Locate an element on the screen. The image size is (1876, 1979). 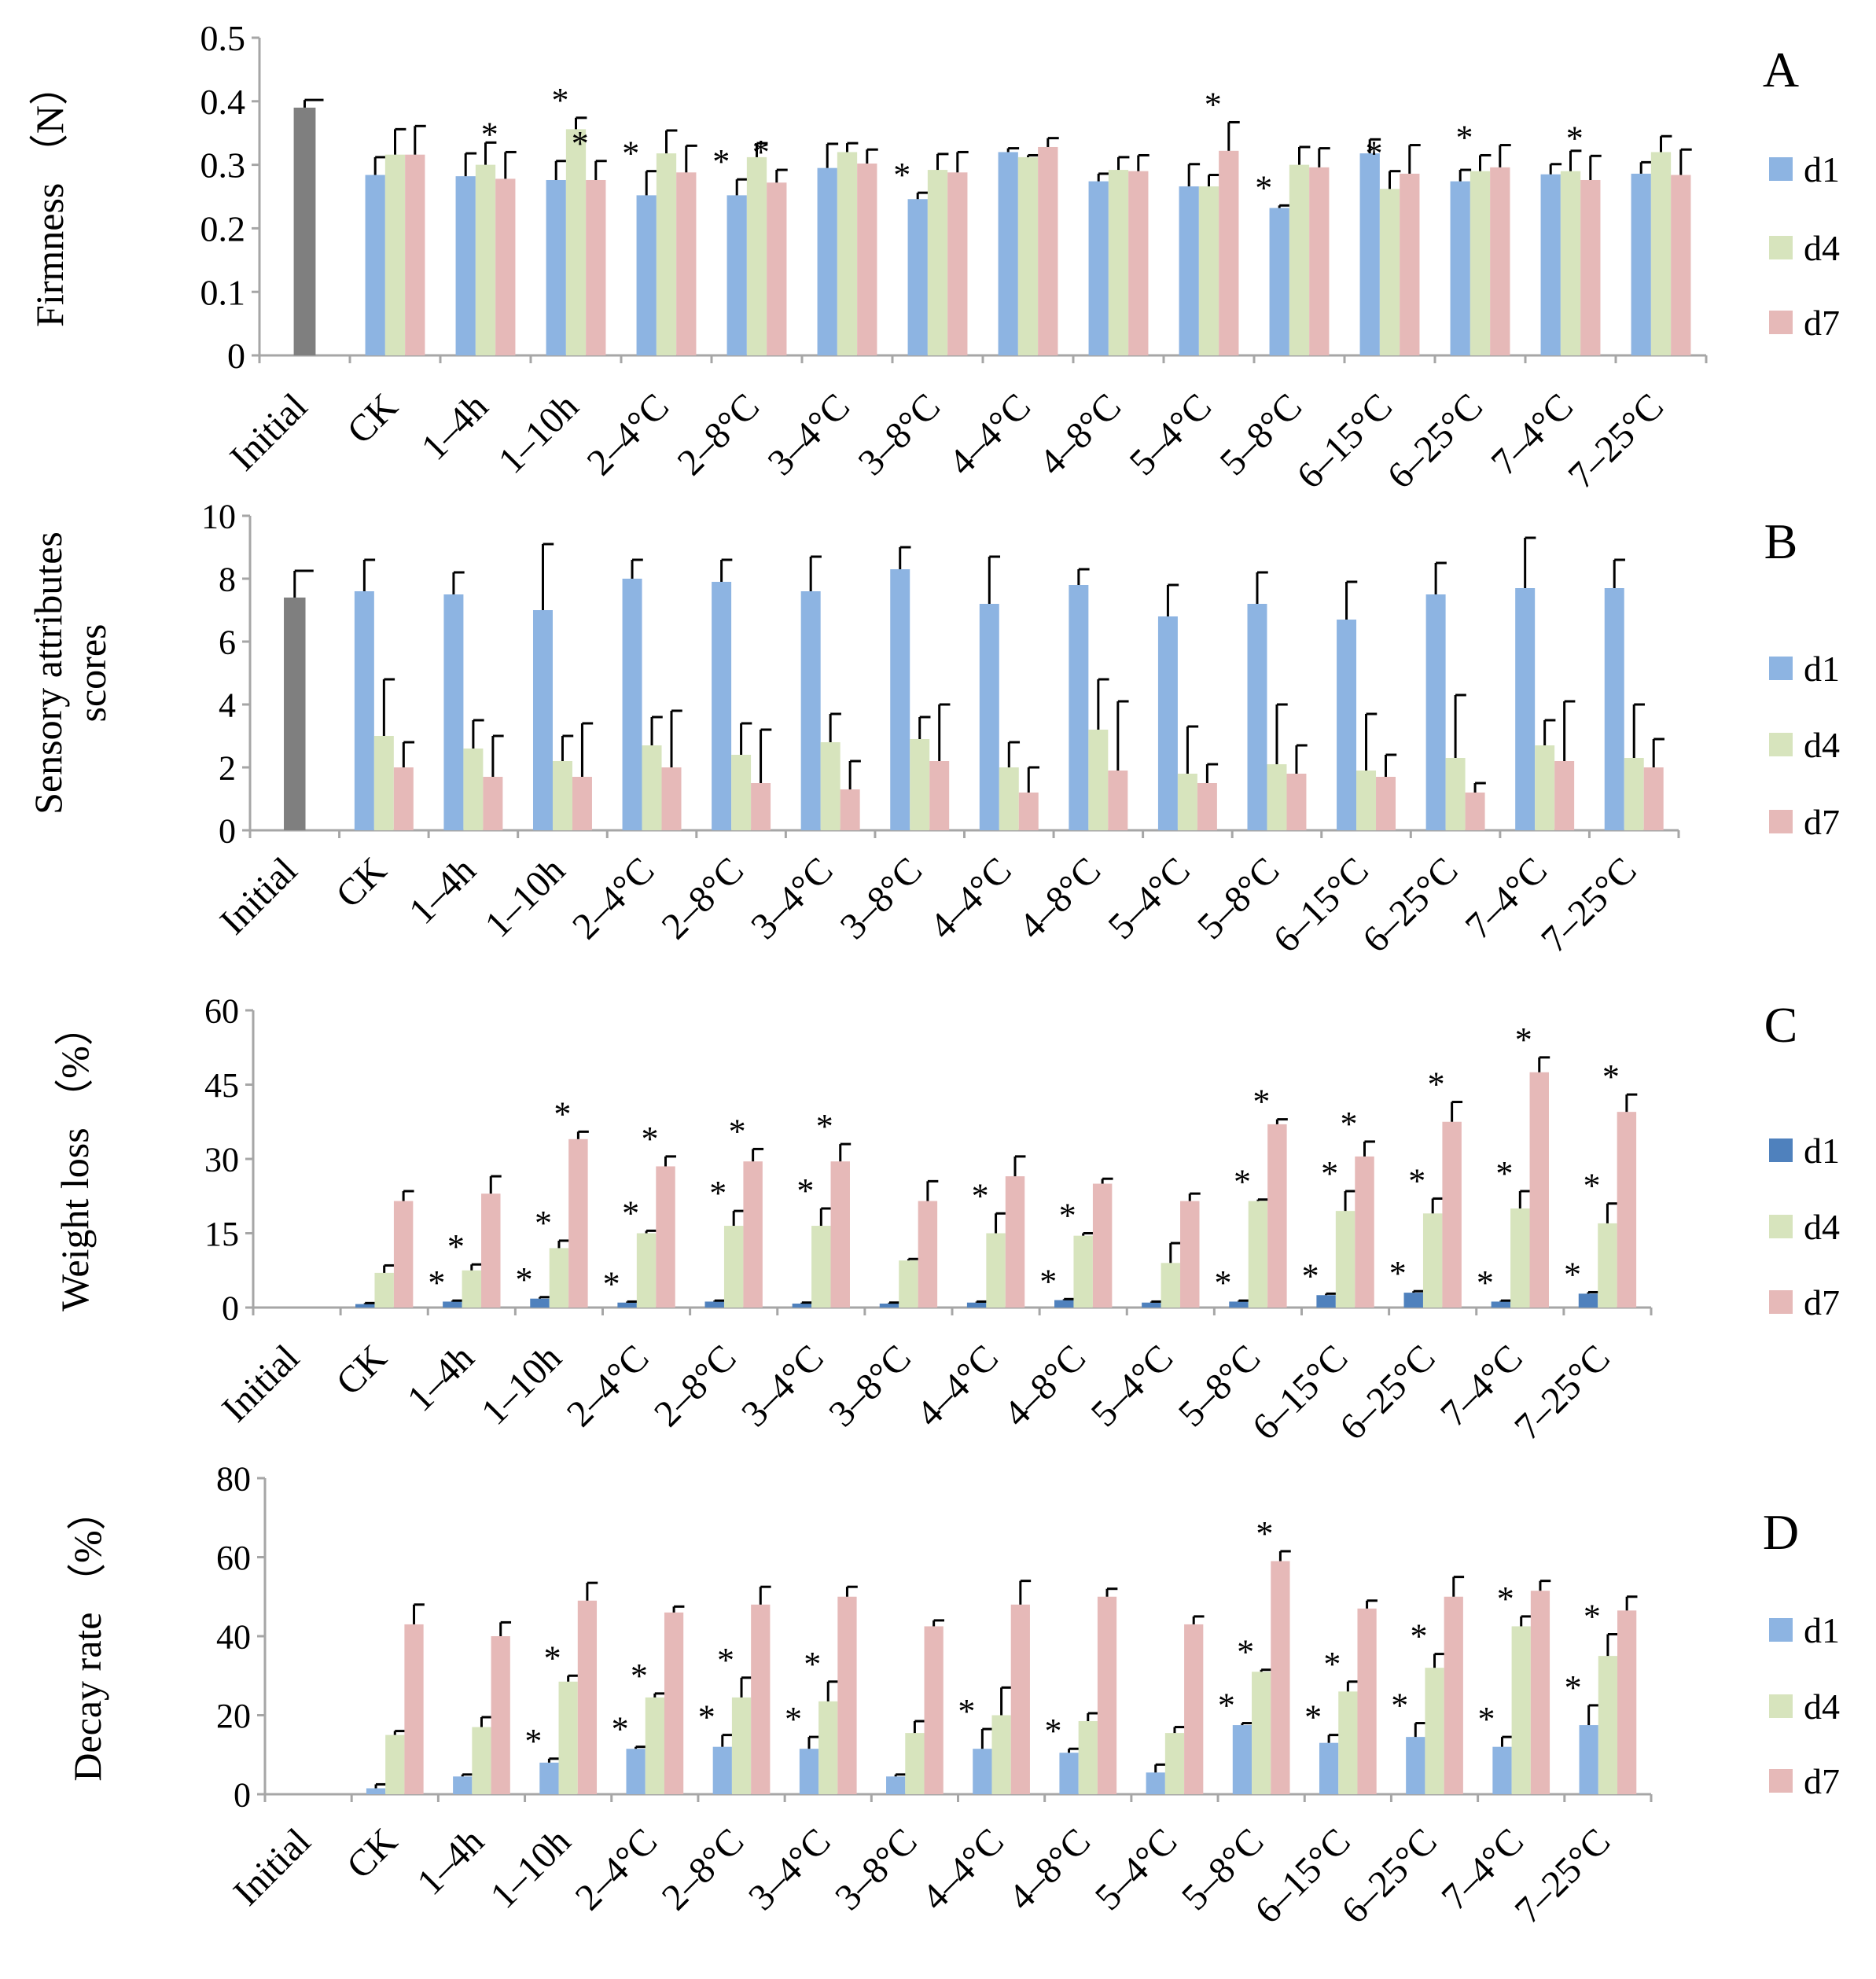
legend-label-d1: d1 is located at coordinates (1822, 669).